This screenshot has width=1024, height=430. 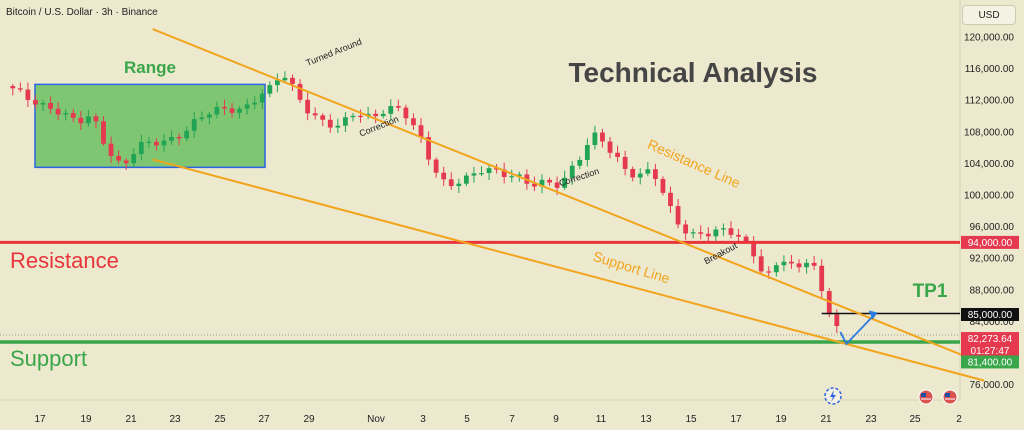 What do you see at coordinates (175, 419) in the screenshot?
I see `x-tick-label: 23` at bounding box center [175, 419].